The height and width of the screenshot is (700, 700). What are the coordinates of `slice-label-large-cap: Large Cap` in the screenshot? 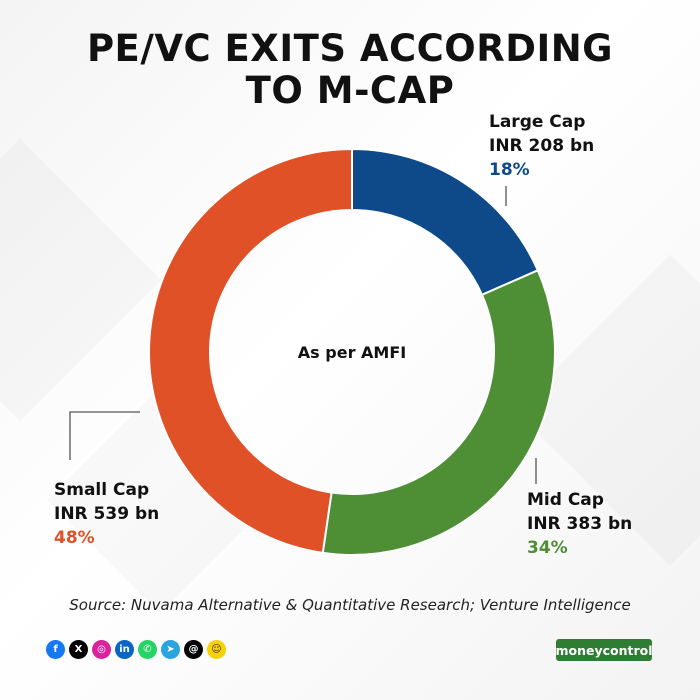 It's located at (537, 122).